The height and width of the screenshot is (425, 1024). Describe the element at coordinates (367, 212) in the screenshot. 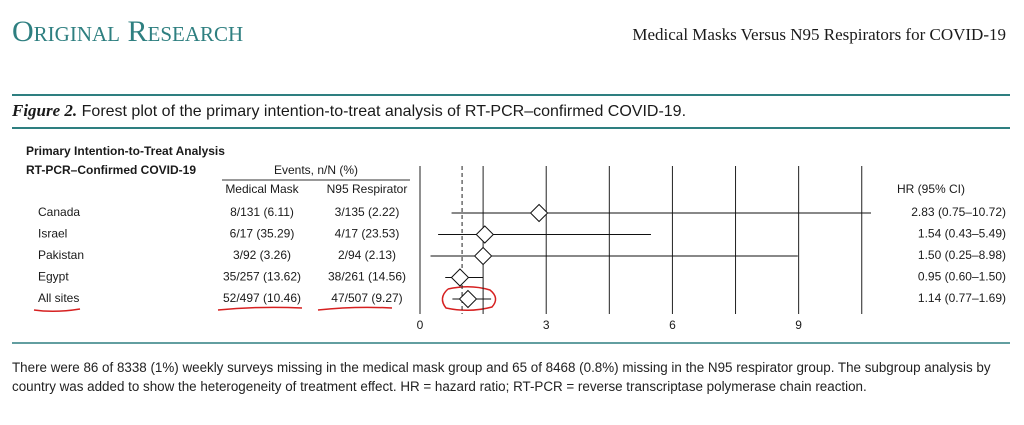

I see `n95-events: 3/135 (2.22)` at that location.